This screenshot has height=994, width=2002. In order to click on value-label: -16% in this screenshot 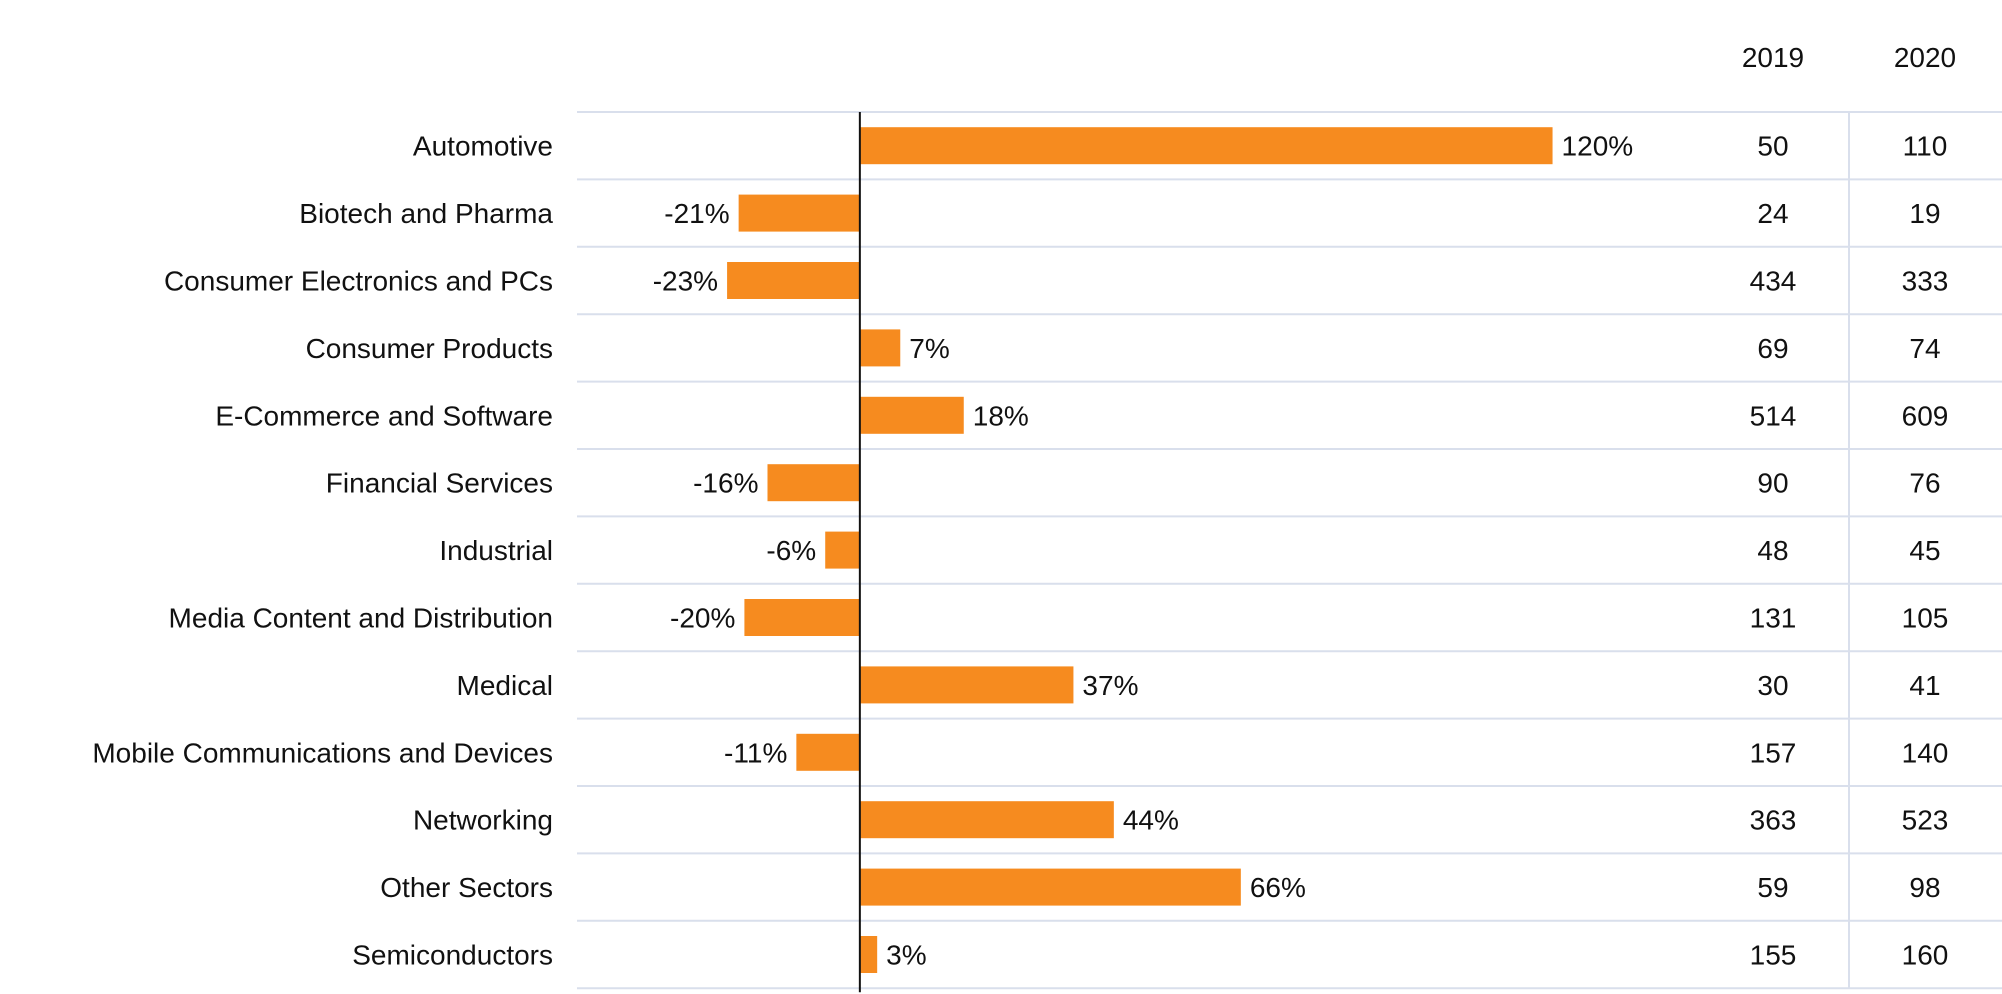, I will do `click(725, 483)`.